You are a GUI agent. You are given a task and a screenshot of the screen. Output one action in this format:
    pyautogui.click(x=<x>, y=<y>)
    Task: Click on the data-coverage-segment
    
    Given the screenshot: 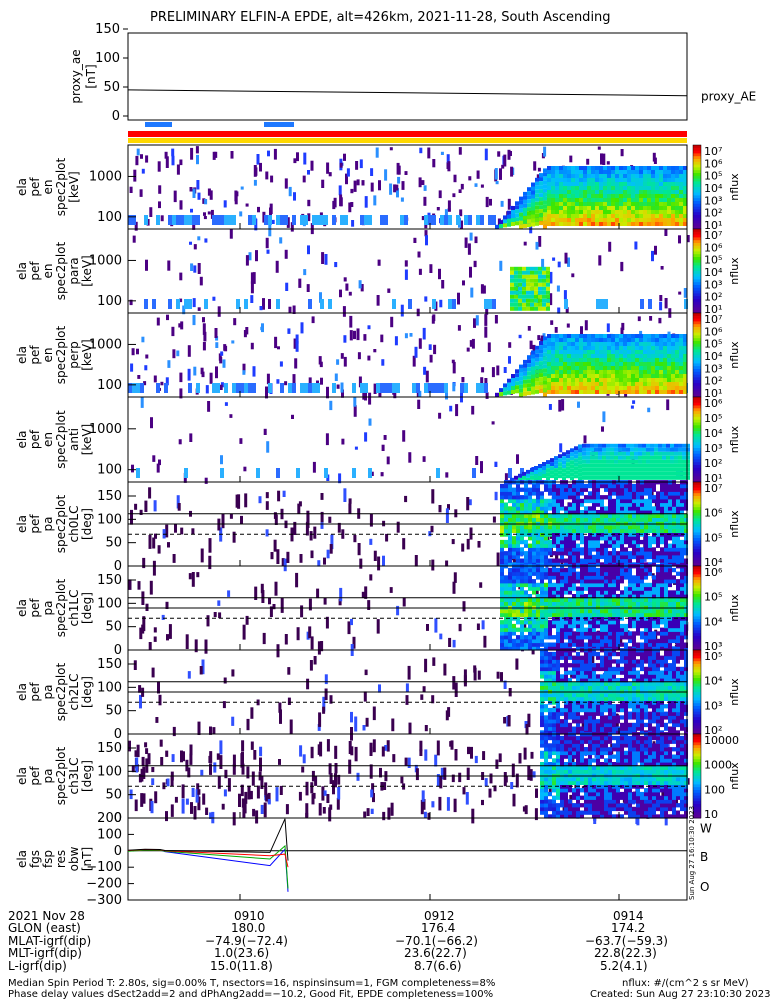 What is the action you would take?
    pyautogui.click(x=279, y=124)
    